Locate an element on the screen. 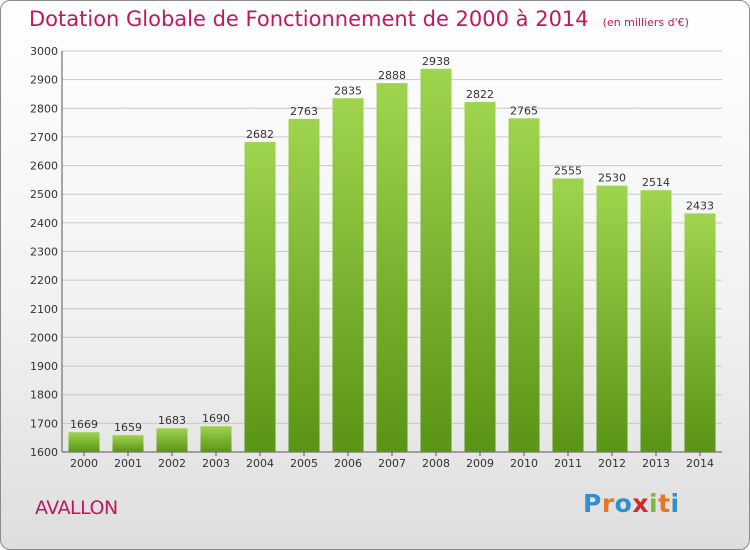 This screenshot has height=550, width=750. x-tick-label: 2000 is located at coordinates (84, 463).